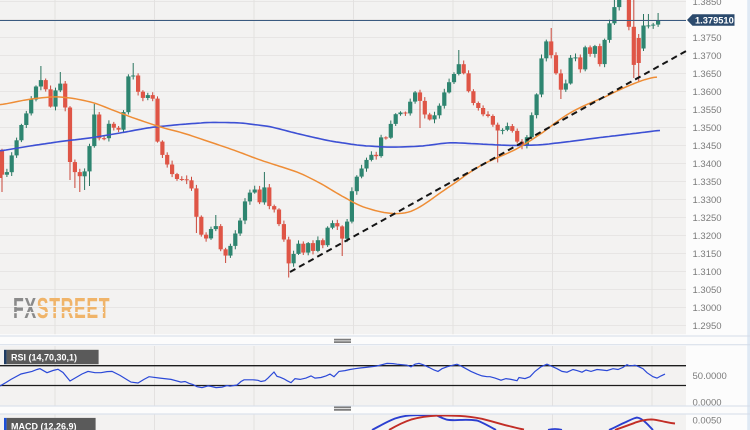  Describe the element at coordinates (707, 326) in the screenshot. I see `svg-text: 1.2950` at that location.